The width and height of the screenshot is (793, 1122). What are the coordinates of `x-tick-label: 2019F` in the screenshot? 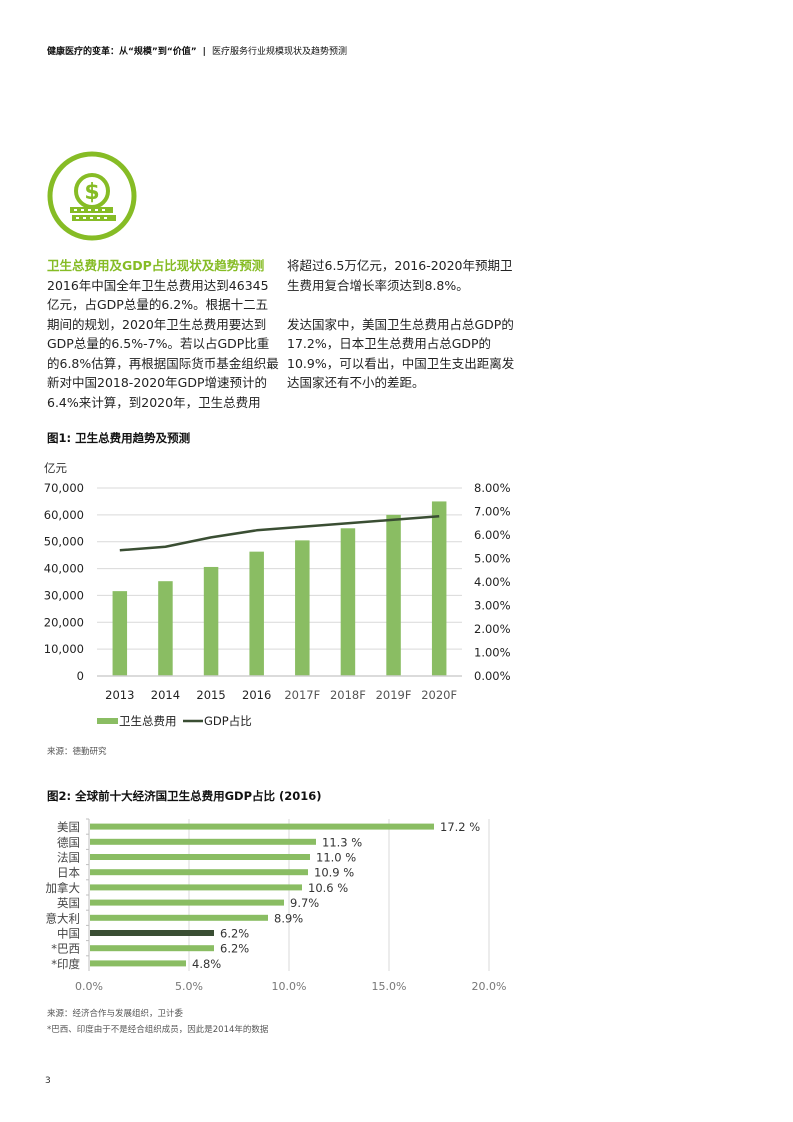 It's located at (394, 695).